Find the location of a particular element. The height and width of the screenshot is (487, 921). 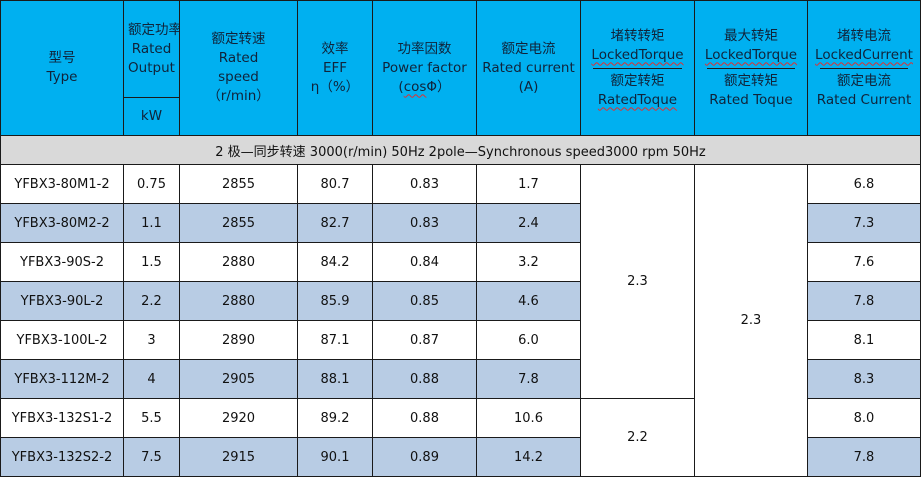

header-model-en: Type is located at coordinates (62, 77).